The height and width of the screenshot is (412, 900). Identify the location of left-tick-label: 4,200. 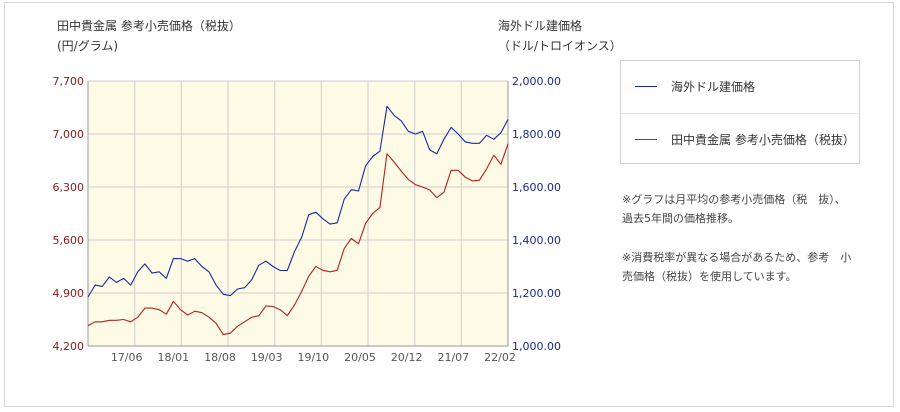
(69, 346).